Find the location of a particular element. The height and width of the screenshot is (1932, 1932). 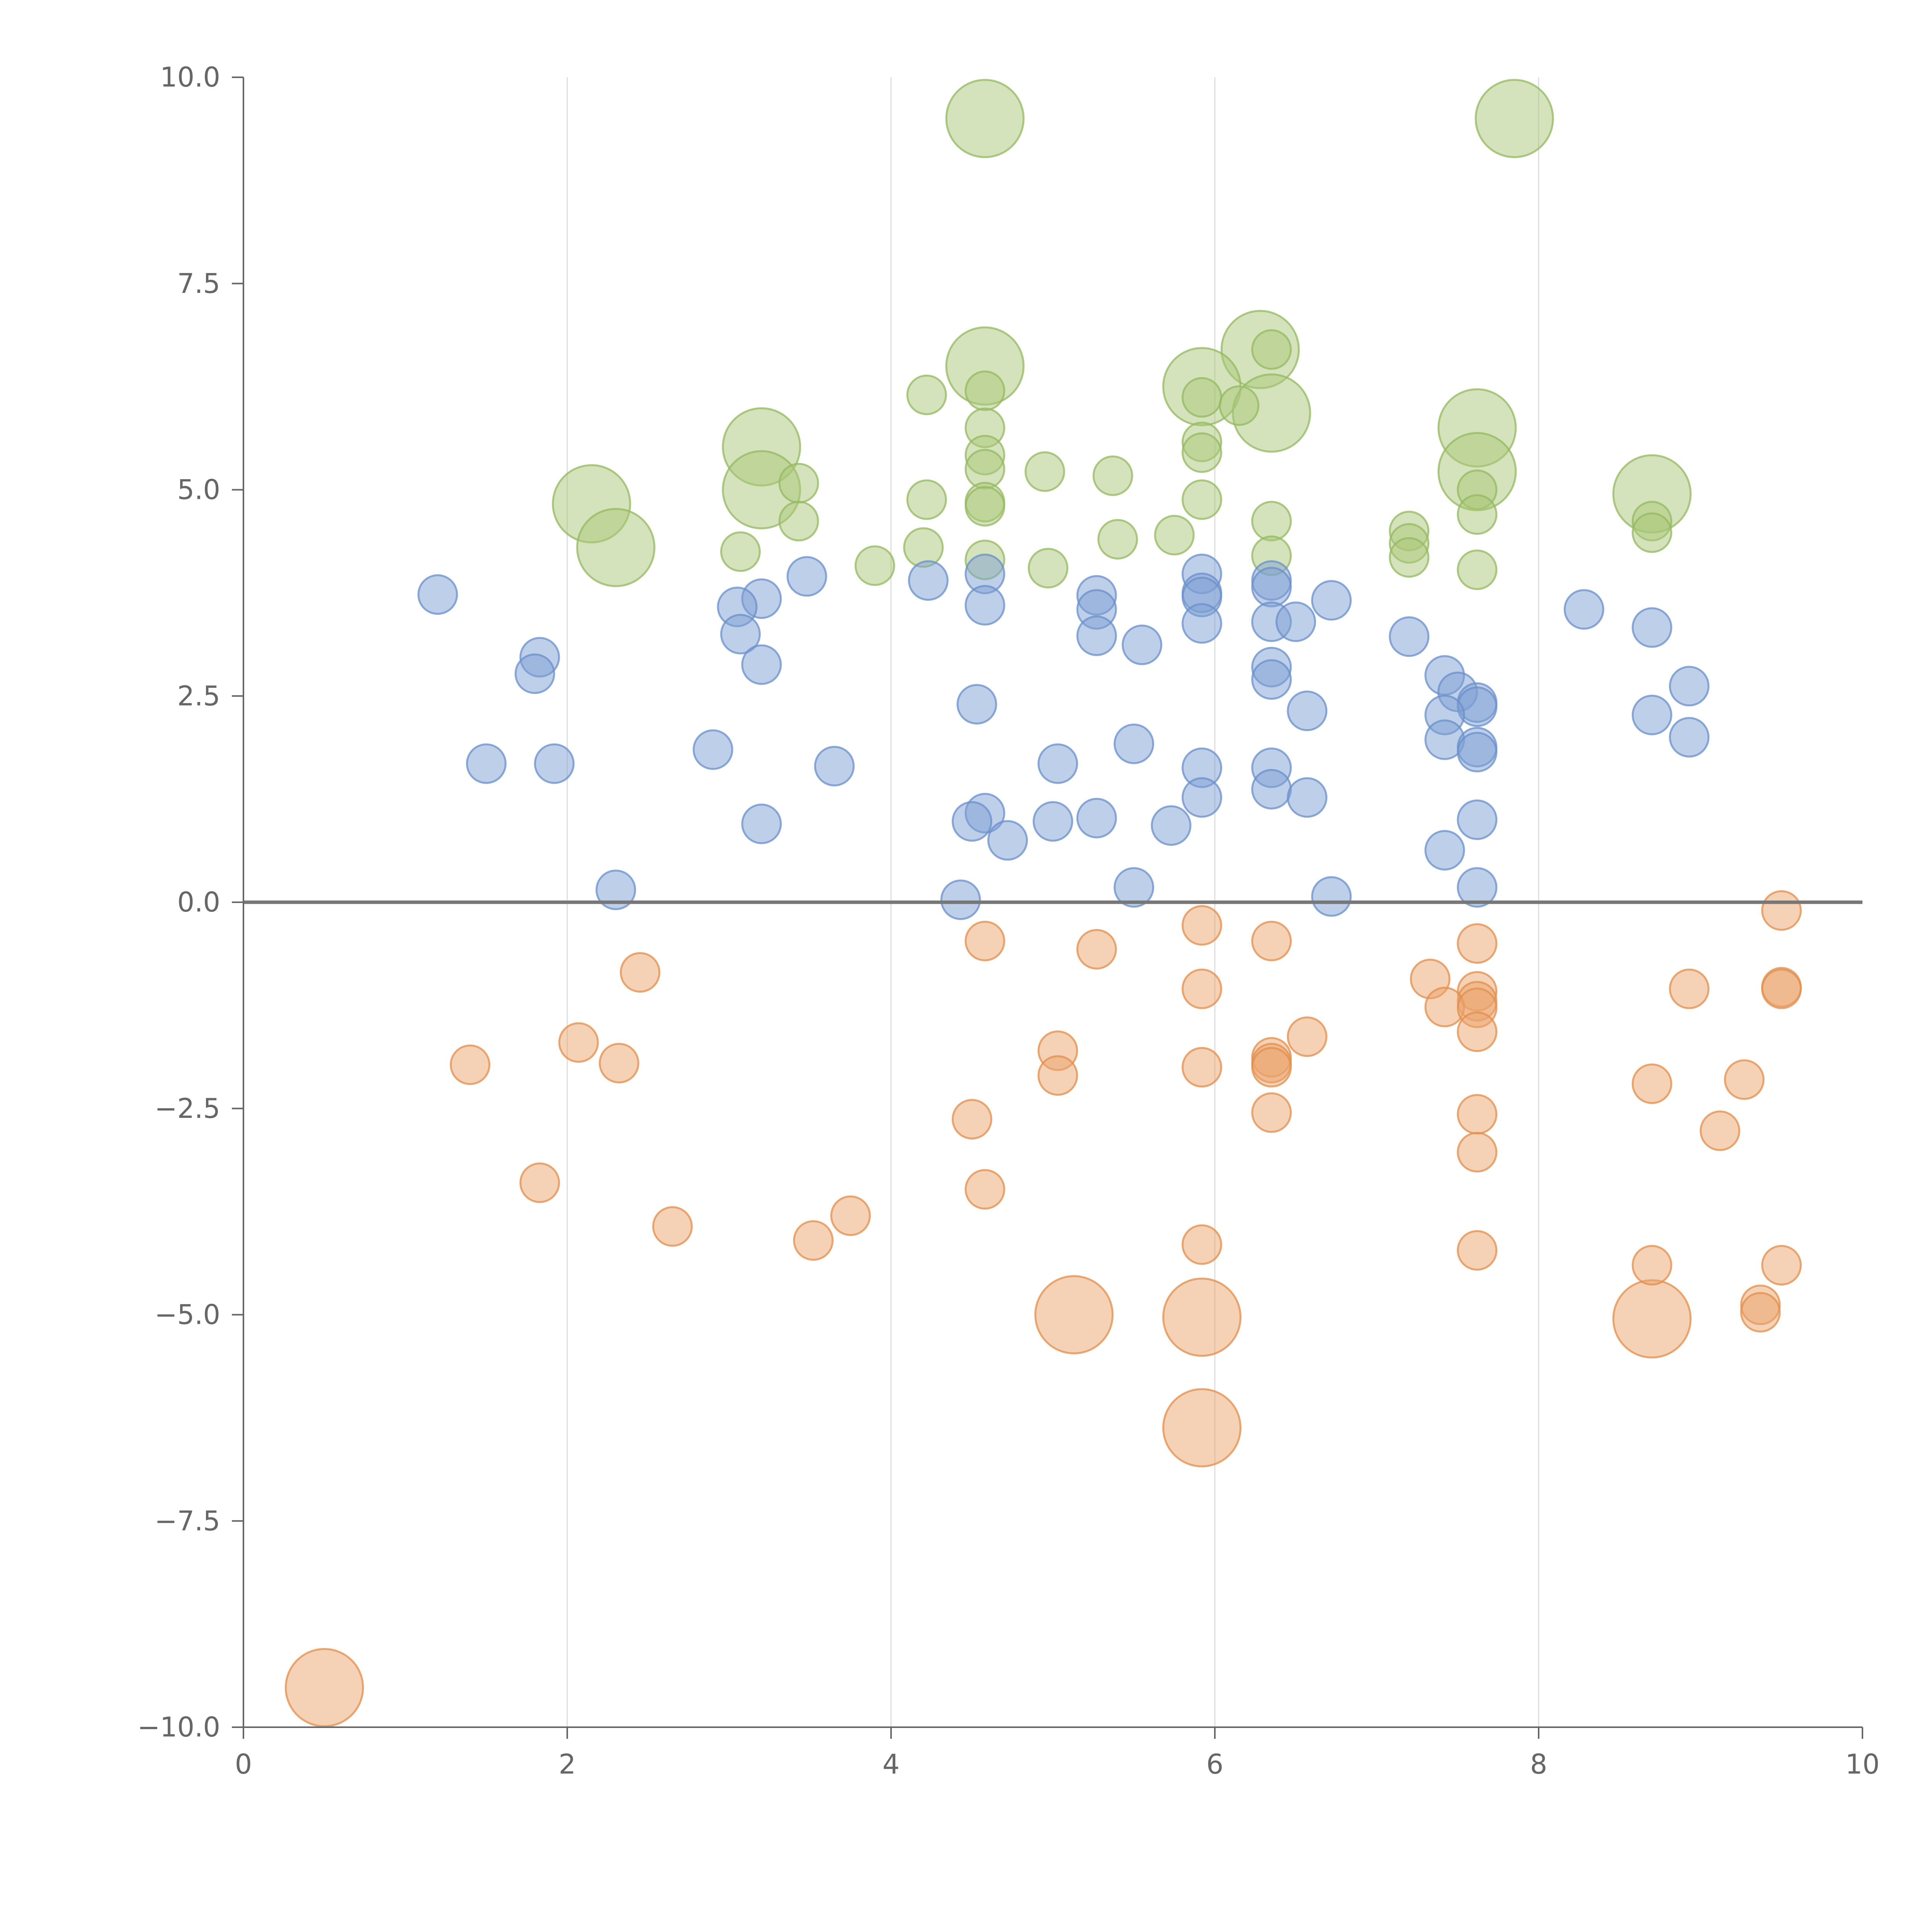

x-tick-label: 0 is located at coordinates (244, 1764).